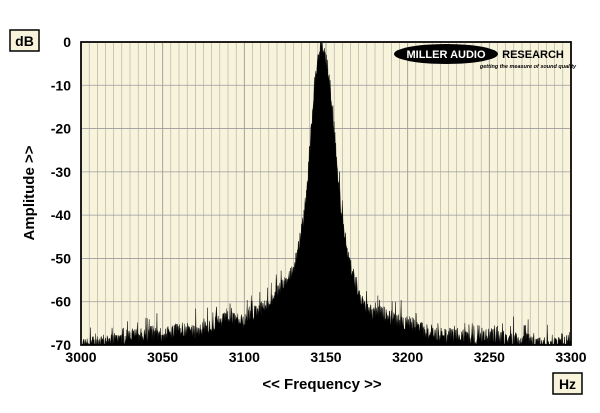 The height and width of the screenshot is (413, 600). What do you see at coordinates (162, 357) in the screenshot?
I see `x-tick-label: 3050` at bounding box center [162, 357].